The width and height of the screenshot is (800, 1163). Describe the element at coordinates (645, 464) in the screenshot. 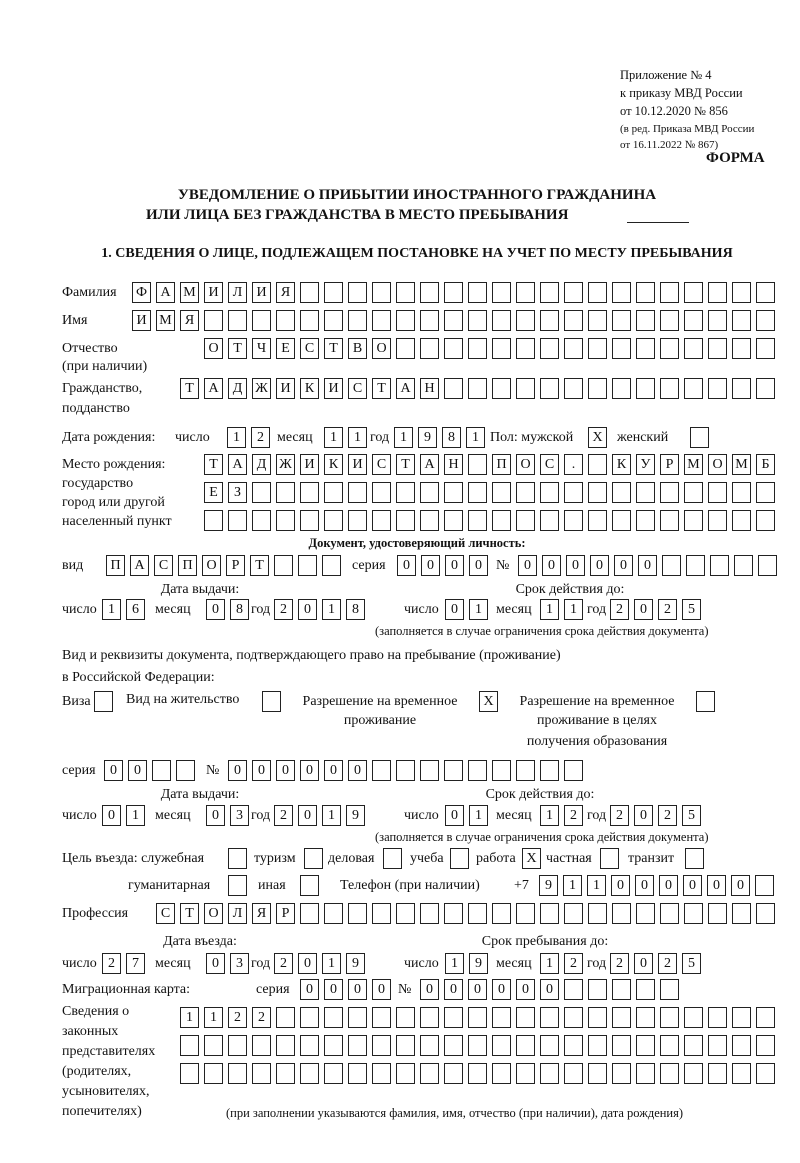

I see `char-cell: У` at that location.